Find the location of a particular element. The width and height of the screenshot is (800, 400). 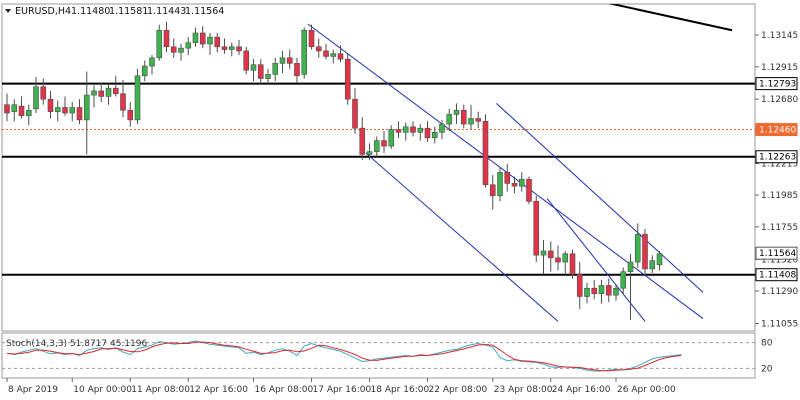

price-tag-level-label: 1.12263 is located at coordinates (777, 158).